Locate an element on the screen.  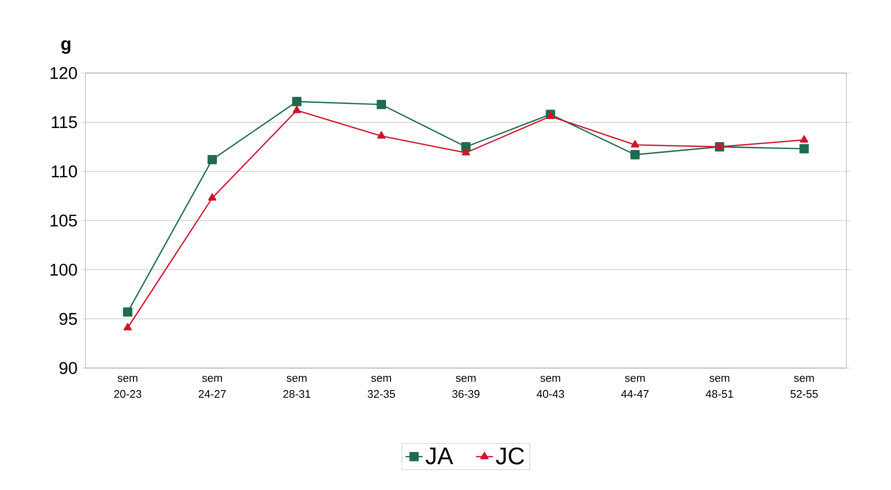
y-tick-label: 105 is located at coordinates (63, 220).